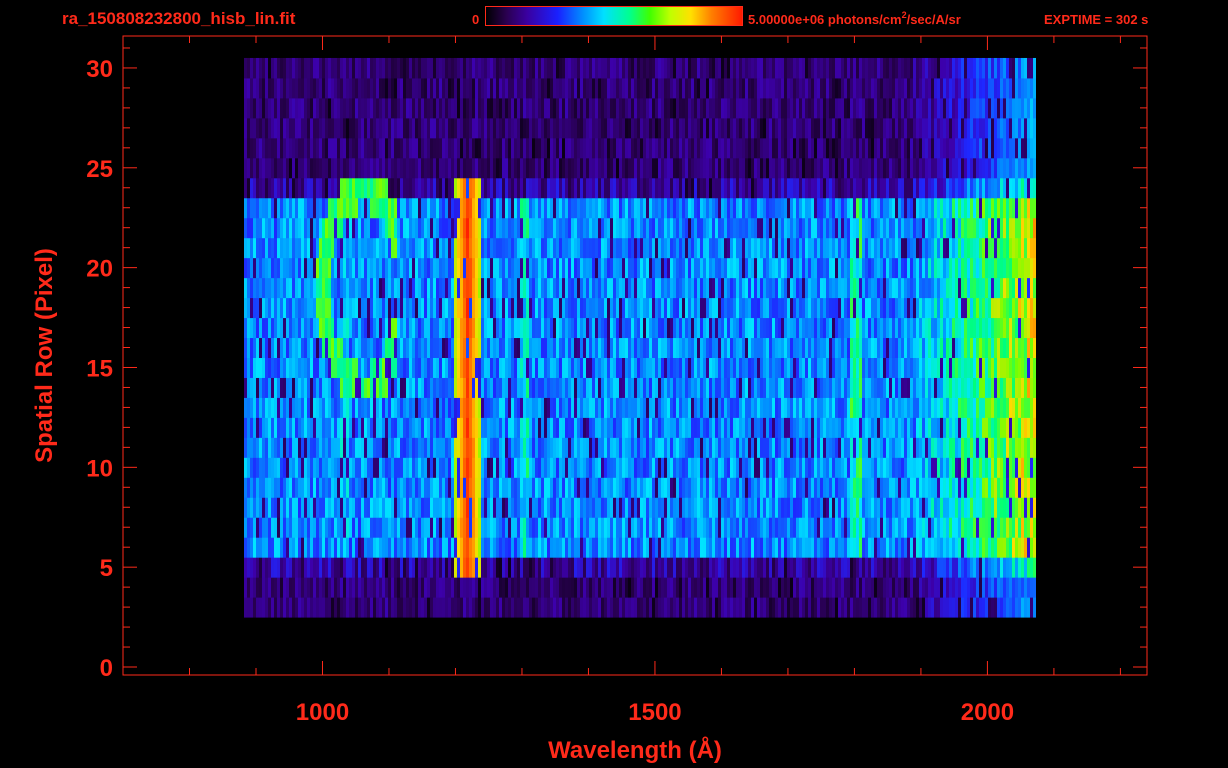 Image resolution: width=1228 pixels, height=768 pixels. I want to click on colorbar-min-label: 0, so click(476, 19).